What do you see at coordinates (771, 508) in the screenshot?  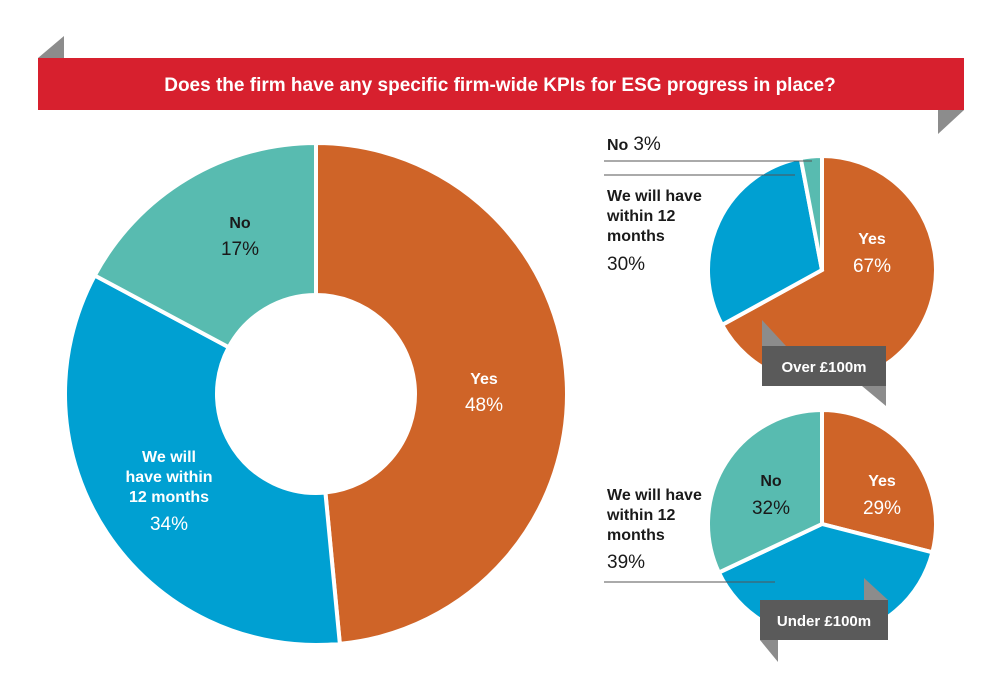 I see `svg-text: 32%` at bounding box center [771, 508].